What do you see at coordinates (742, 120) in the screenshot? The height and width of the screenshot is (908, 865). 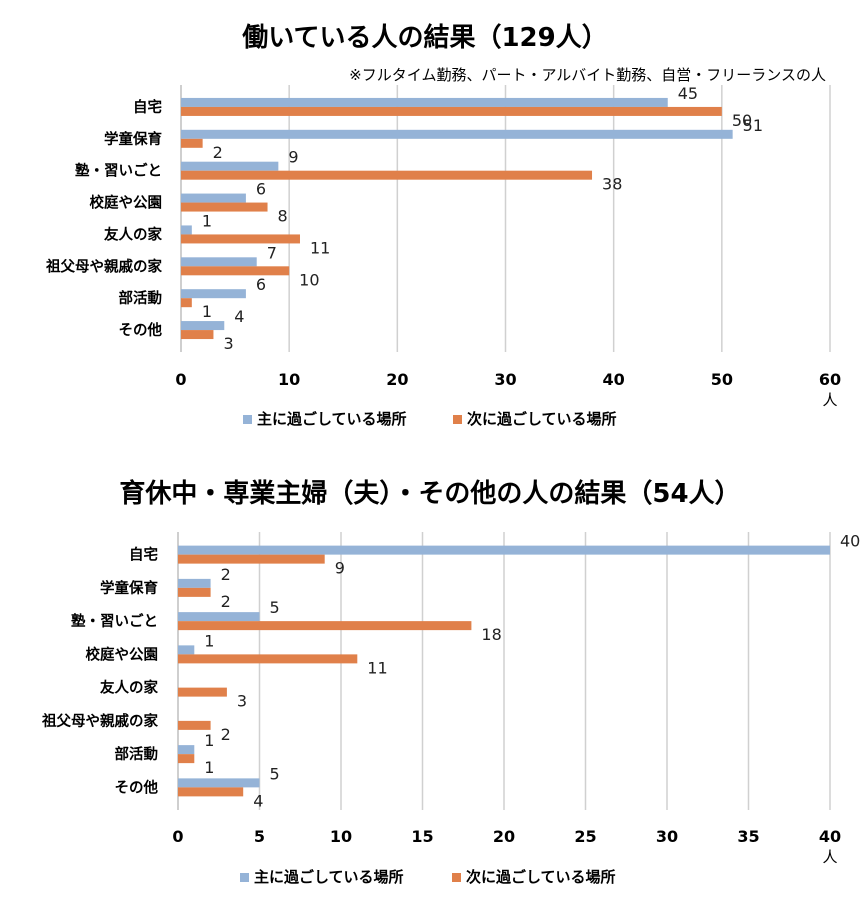 I see `data-label: 50` at bounding box center [742, 120].